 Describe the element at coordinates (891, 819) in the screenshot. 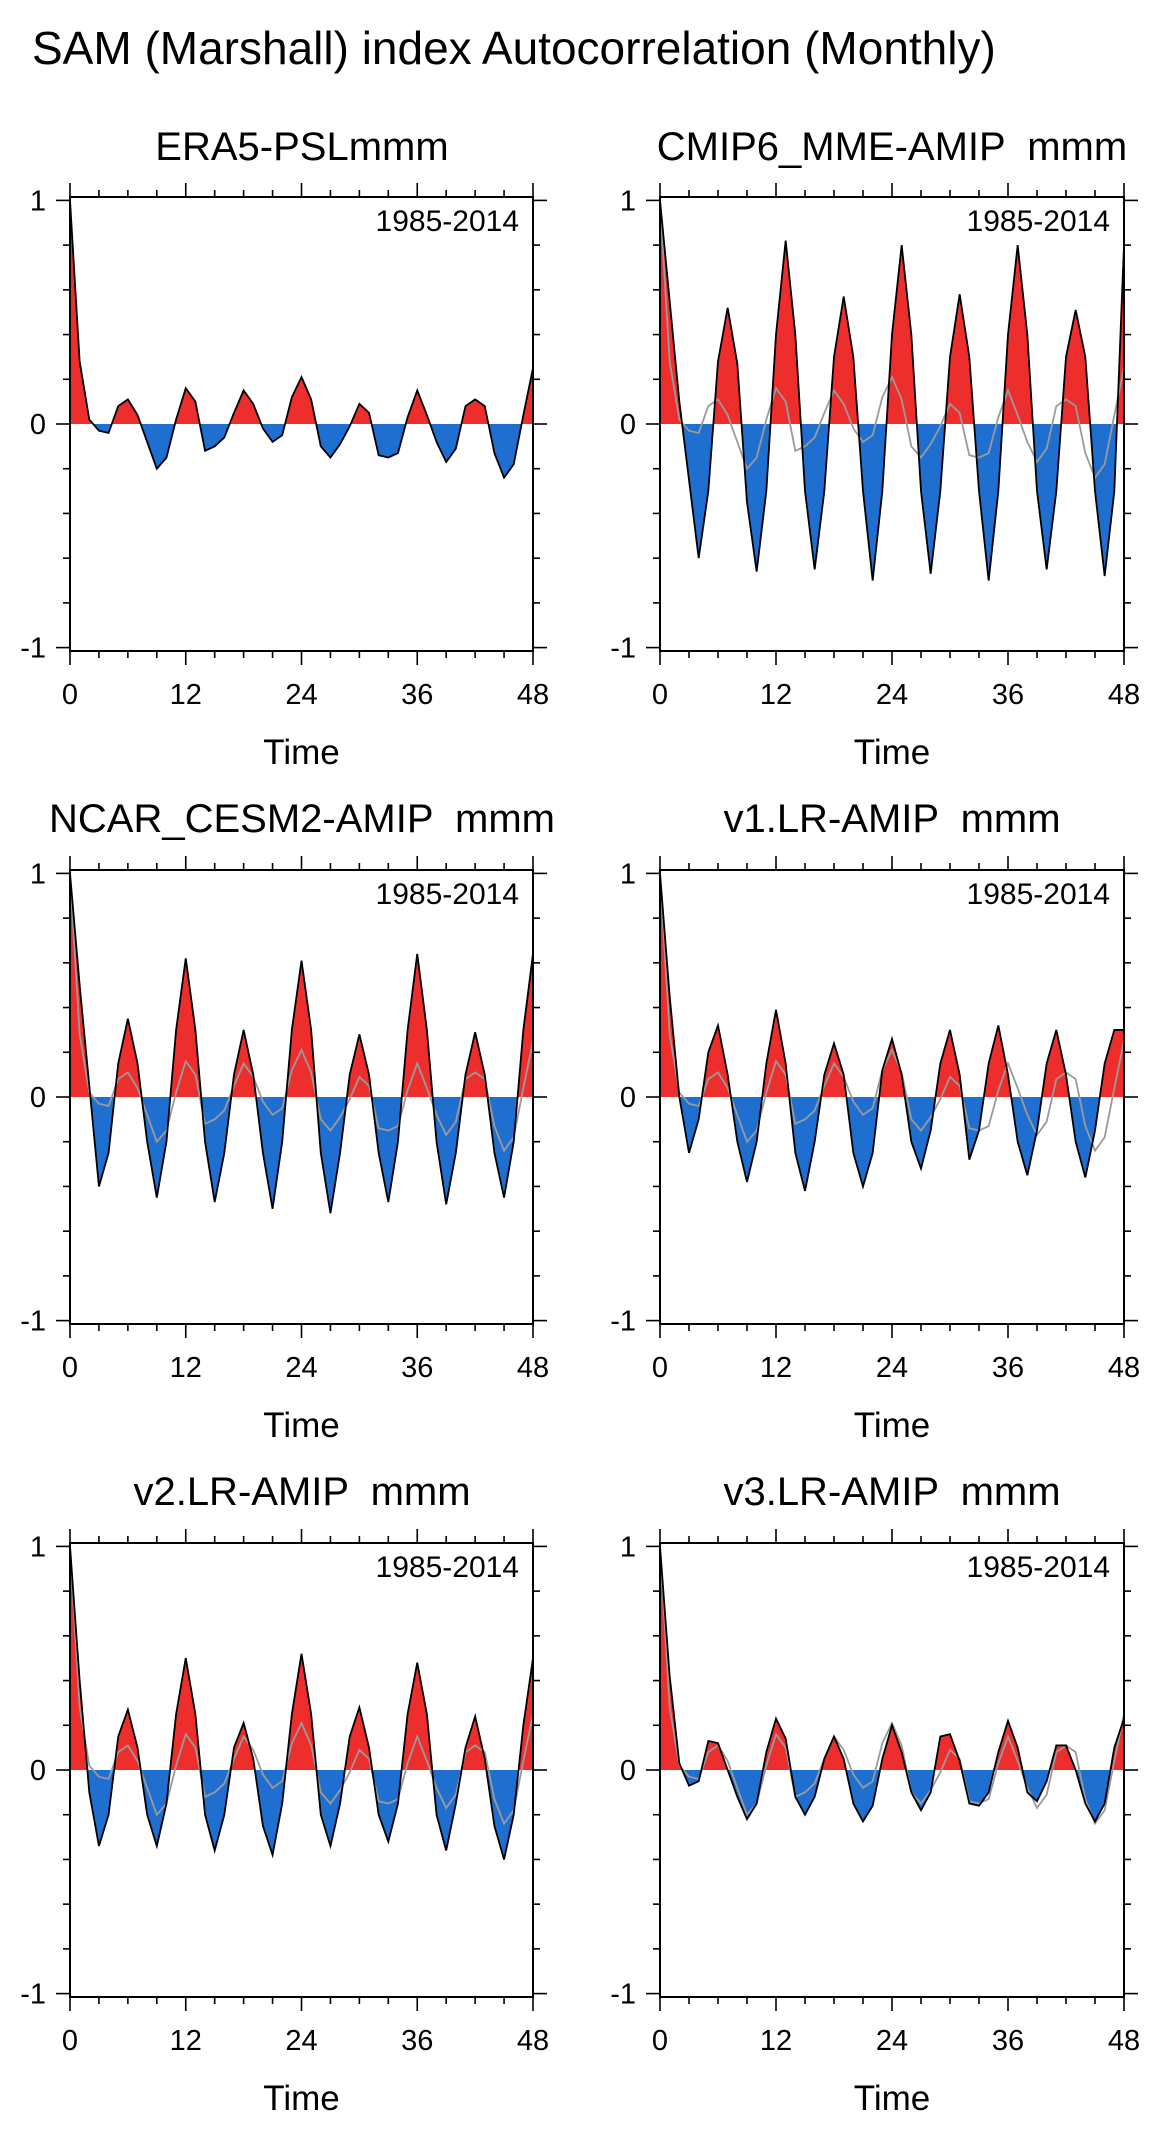

I see `panel-title: v1.LR-AMIP mmm` at that location.